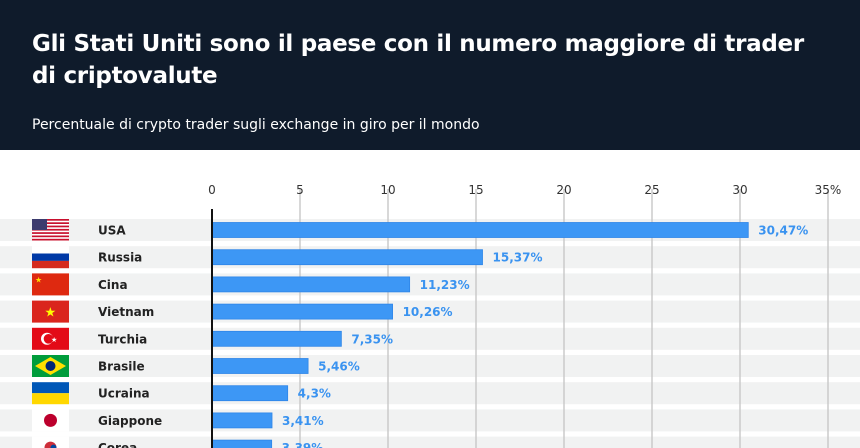  Describe the element at coordinates (124, 394) in the screenshot. I see `category-label: Ucraina` at that location.